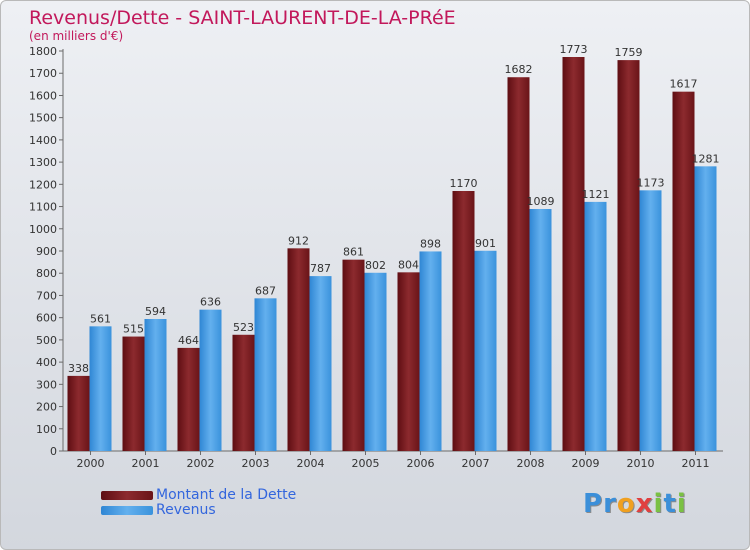 The height and width of the screenshot is (550, 750). I want to click on x-tick-label: 2004, so click(311, 463).